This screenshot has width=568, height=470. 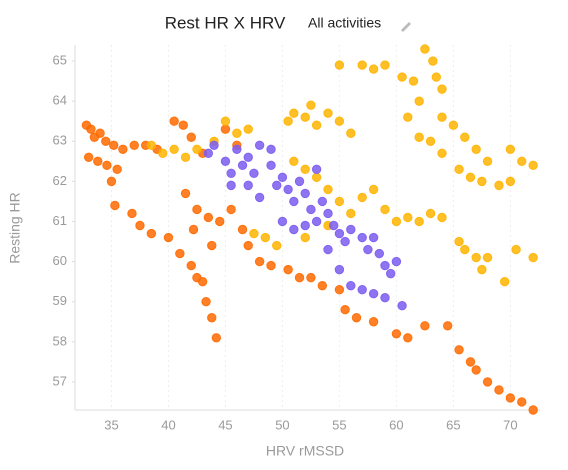 I want to click on x-tick-label: 50, so click(x=282, y=424).